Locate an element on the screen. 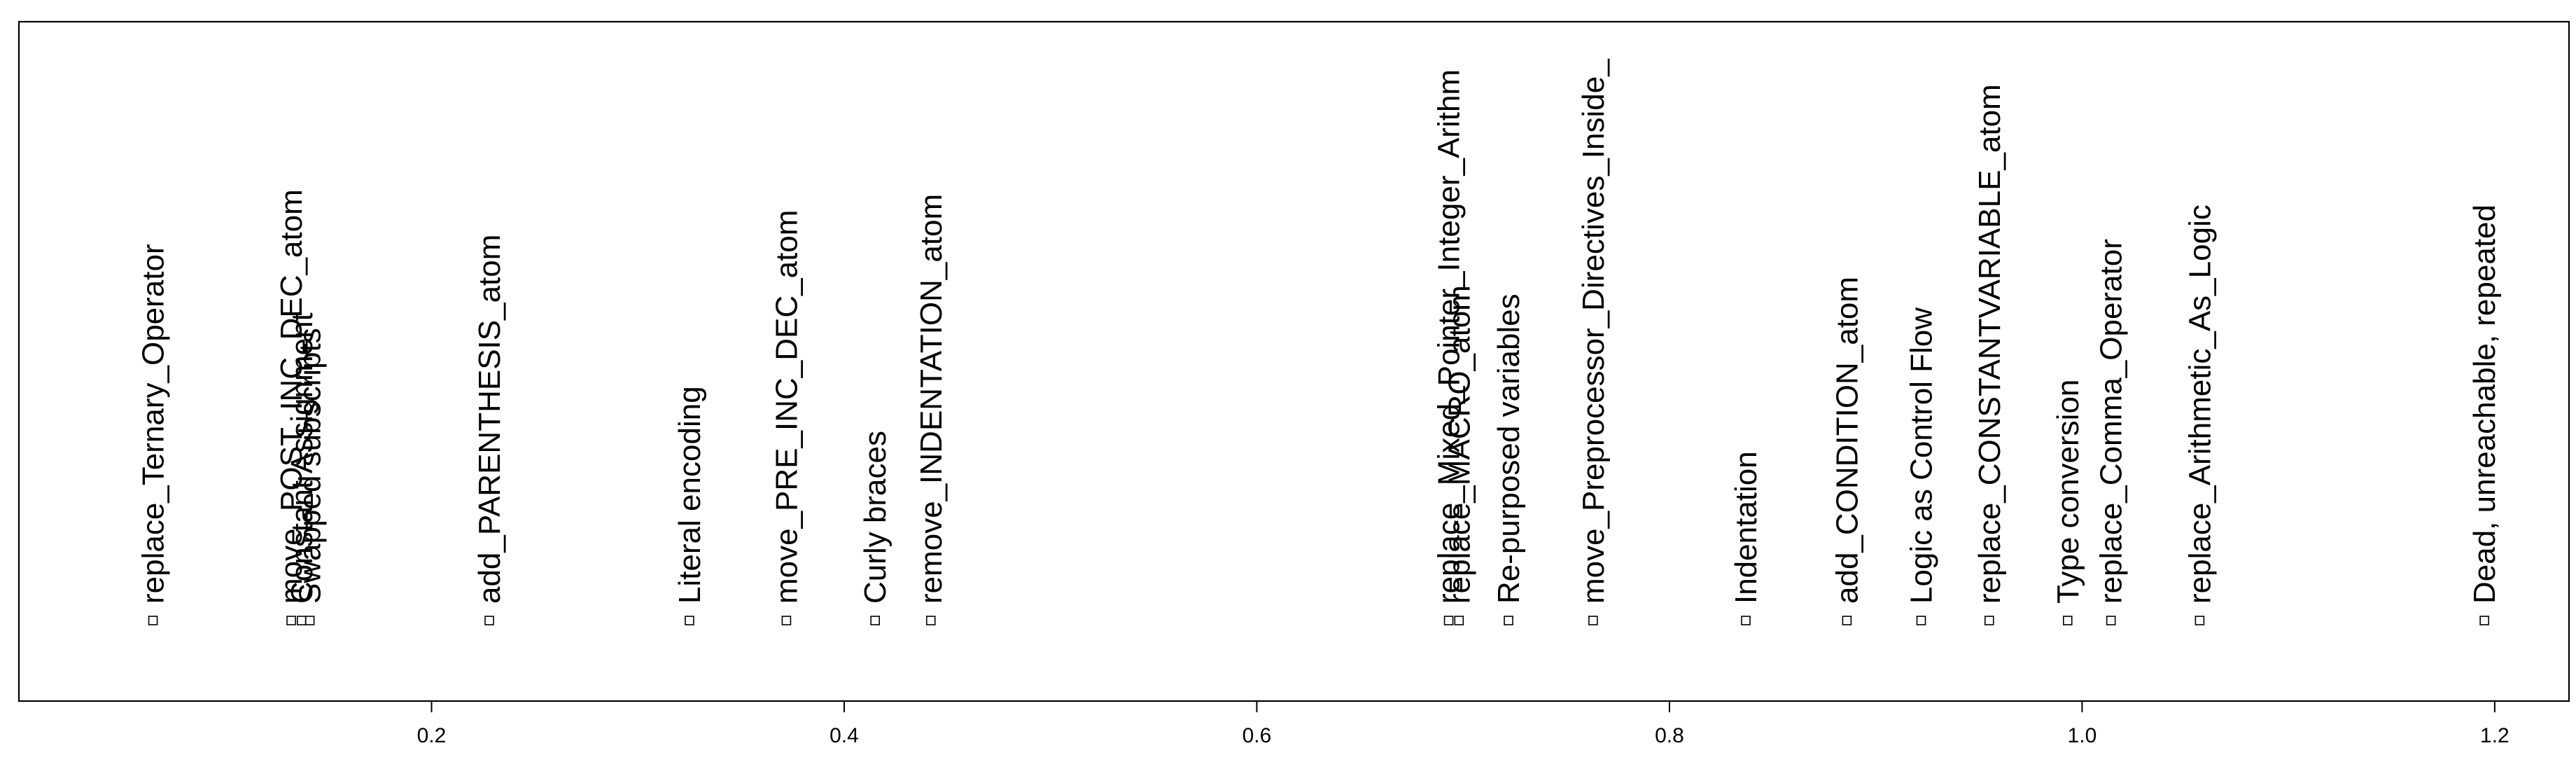  point-label: Indentation is located at coordinates (1746, 527).